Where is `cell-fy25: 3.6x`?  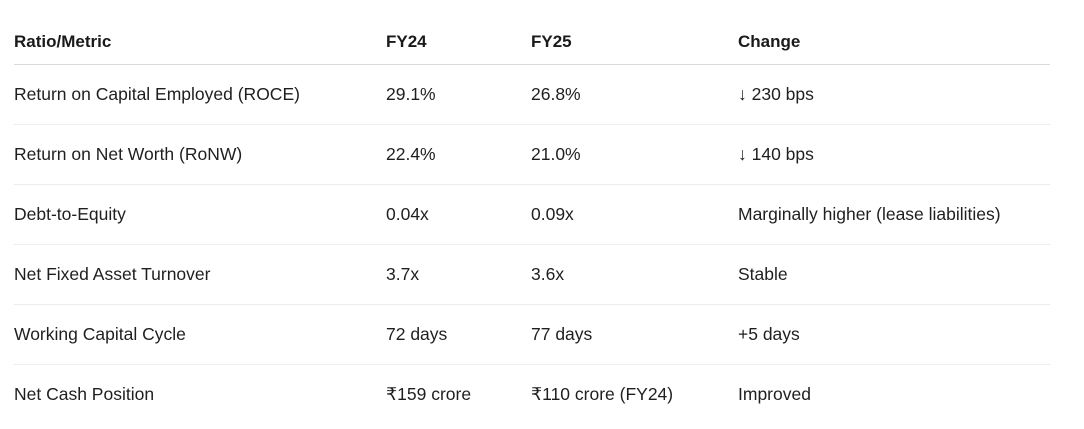 cell-fy25: 3.6x is located at coordinates (634, 274).